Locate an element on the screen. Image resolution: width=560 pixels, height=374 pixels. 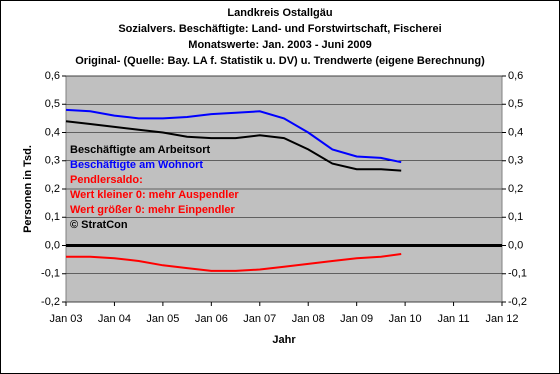
annotation: Wert größer 0: mehr Einpendler is located at coordinates (153, 210).